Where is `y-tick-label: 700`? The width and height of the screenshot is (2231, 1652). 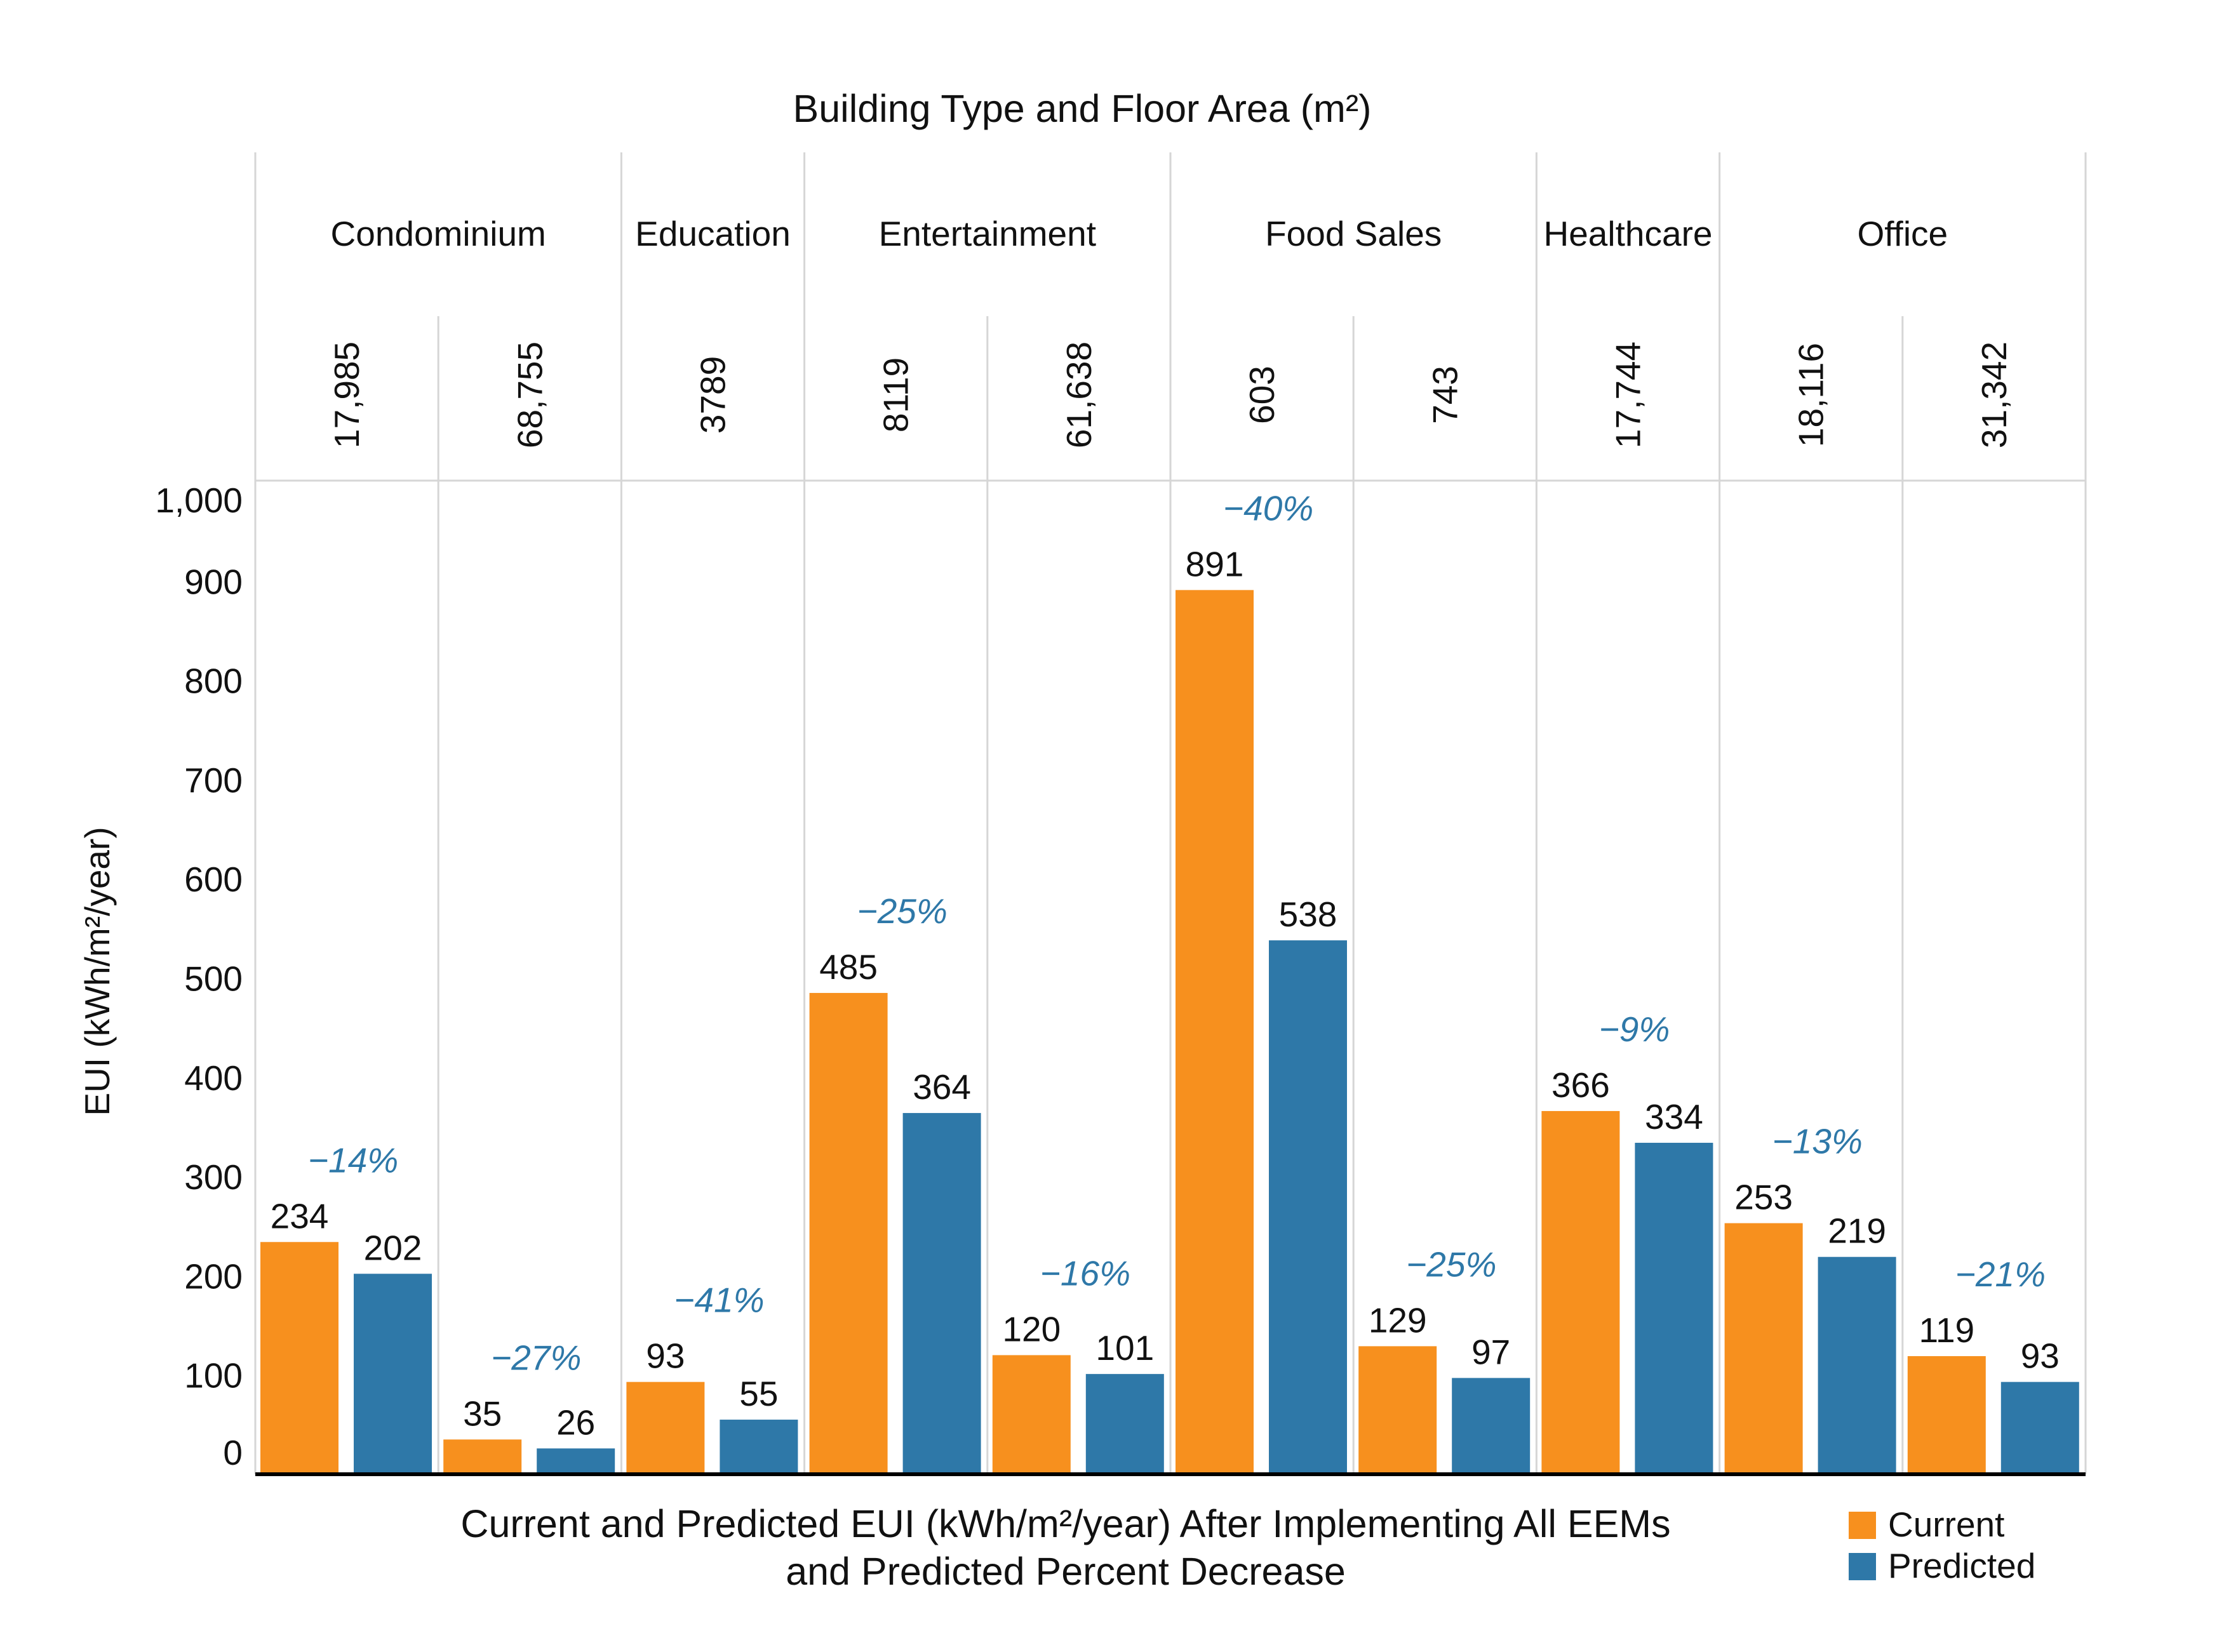
y-tick-label: 700 is located at coordinates (214, 780).